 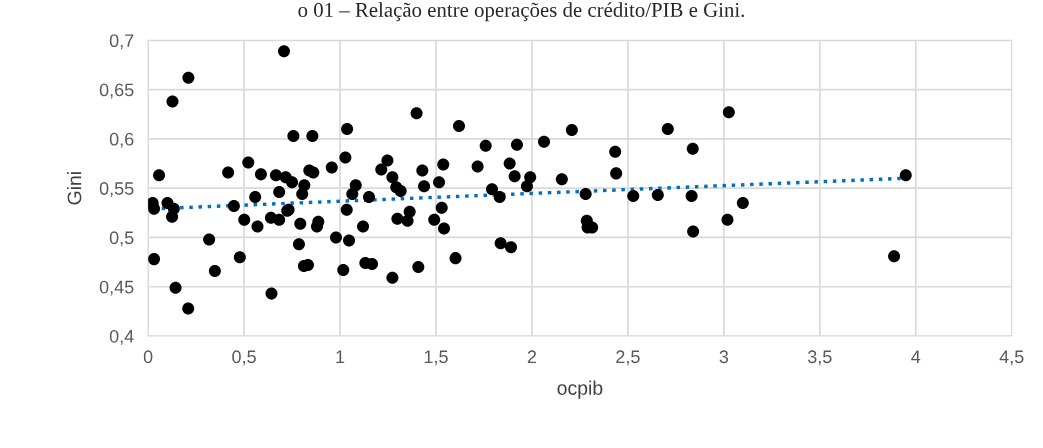 What do you see at coordinates (121, 42) in the screenshot?
I see `y-tick-label: 0,7` at bounding box center [121, 42].